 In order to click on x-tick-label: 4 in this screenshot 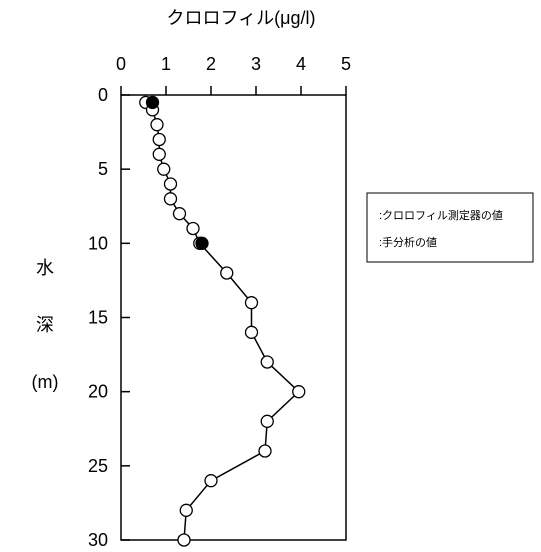, I will do `click(301, 64)`.